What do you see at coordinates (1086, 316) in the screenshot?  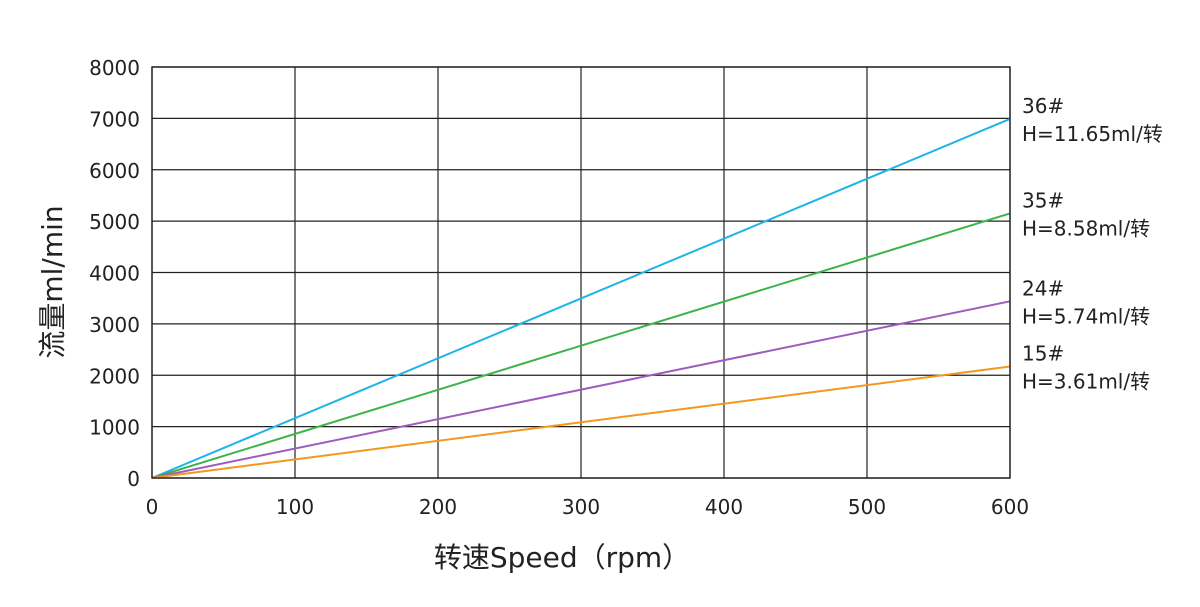 I see `series-label-h: H=5.74ml/转` at bounding box center [1086, 316].